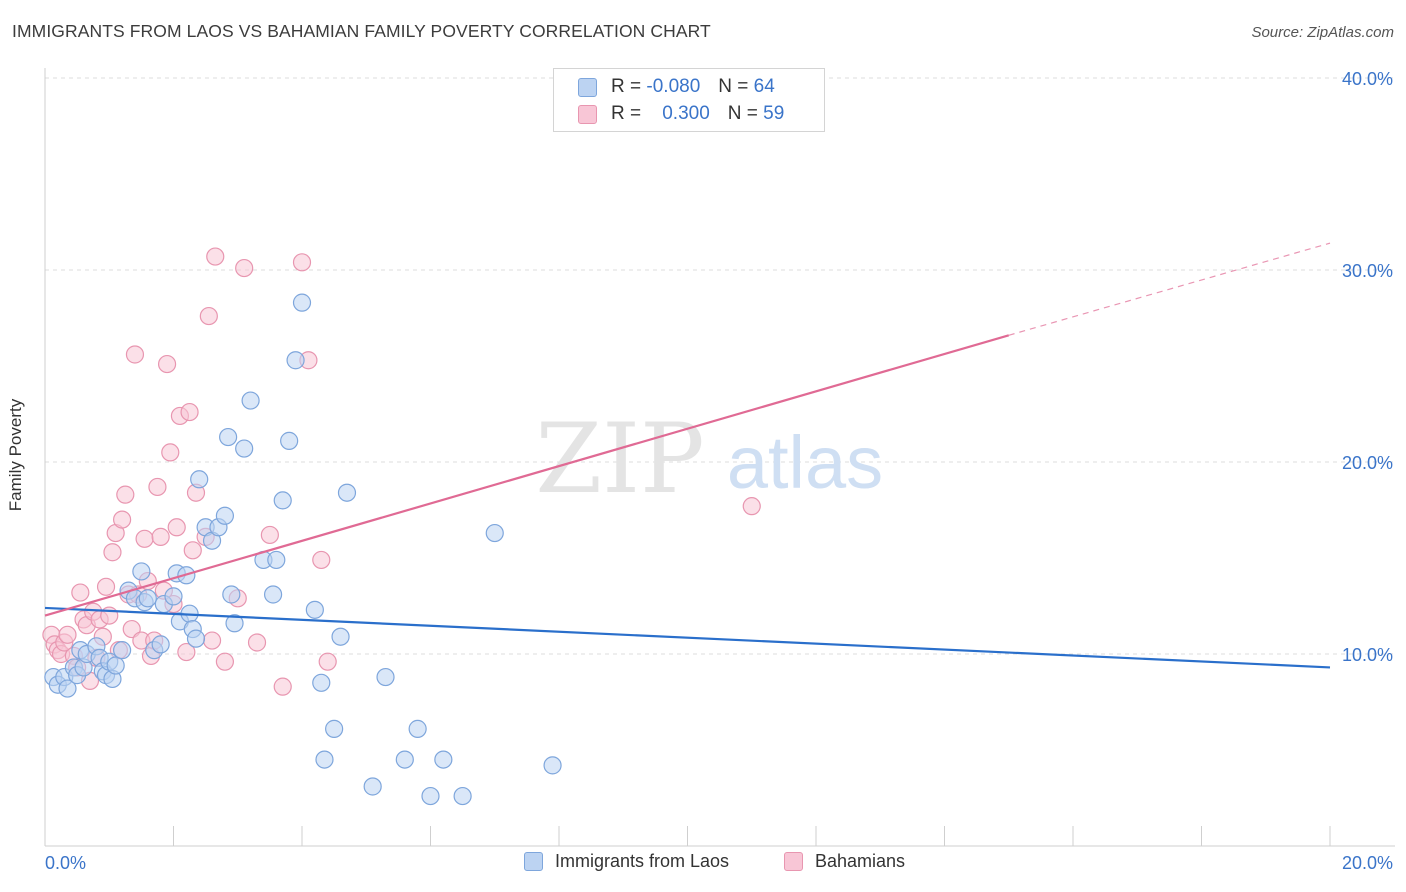 This screenshot has width=1406, height=892. Describe the element at coordinates (709, 459) in the screenshot. I see `watermark: ZIP atlas` at that location.